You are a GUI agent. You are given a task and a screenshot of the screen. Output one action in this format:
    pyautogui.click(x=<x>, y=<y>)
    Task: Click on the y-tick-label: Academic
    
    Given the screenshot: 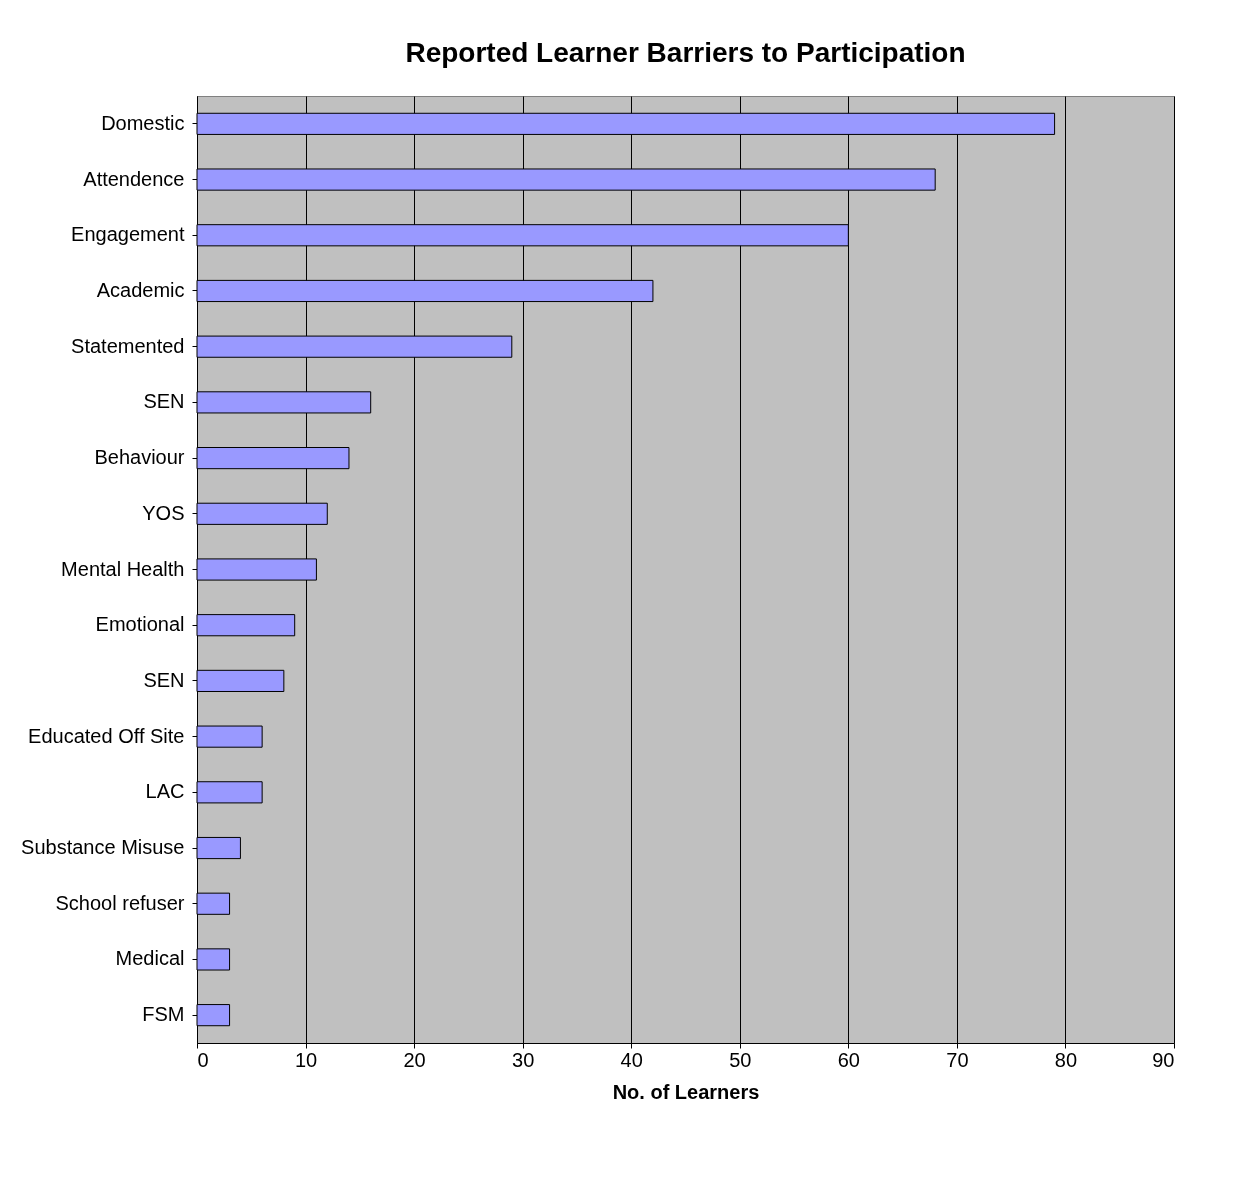 What is the action you would take?
    pyautogui.click(x=140, y=289)
    